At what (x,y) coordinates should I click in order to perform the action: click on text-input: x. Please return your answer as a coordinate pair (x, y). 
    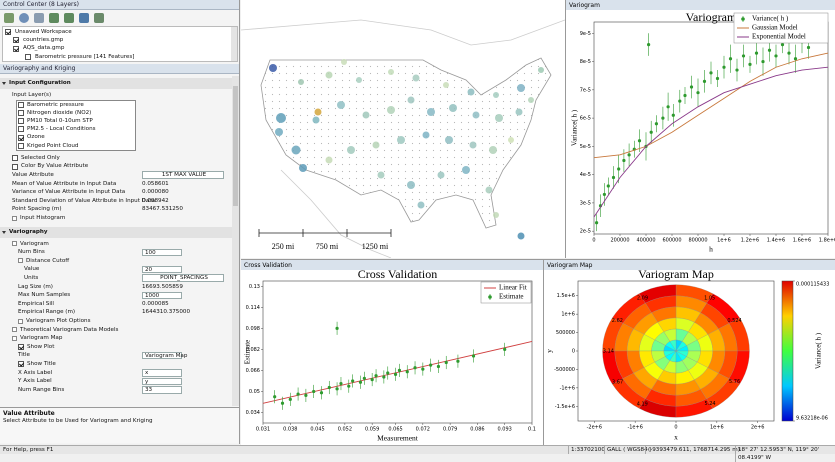
    Looking at the image, I should click on (162, 372).